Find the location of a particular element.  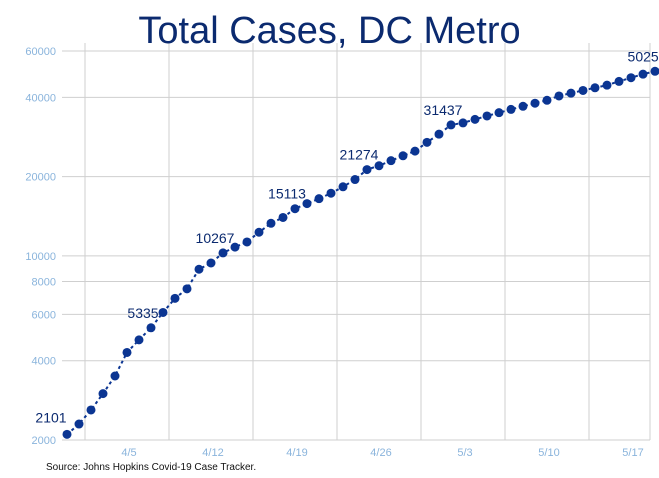

x-tick-label: 5/17 is located at coordinates (632, 453).